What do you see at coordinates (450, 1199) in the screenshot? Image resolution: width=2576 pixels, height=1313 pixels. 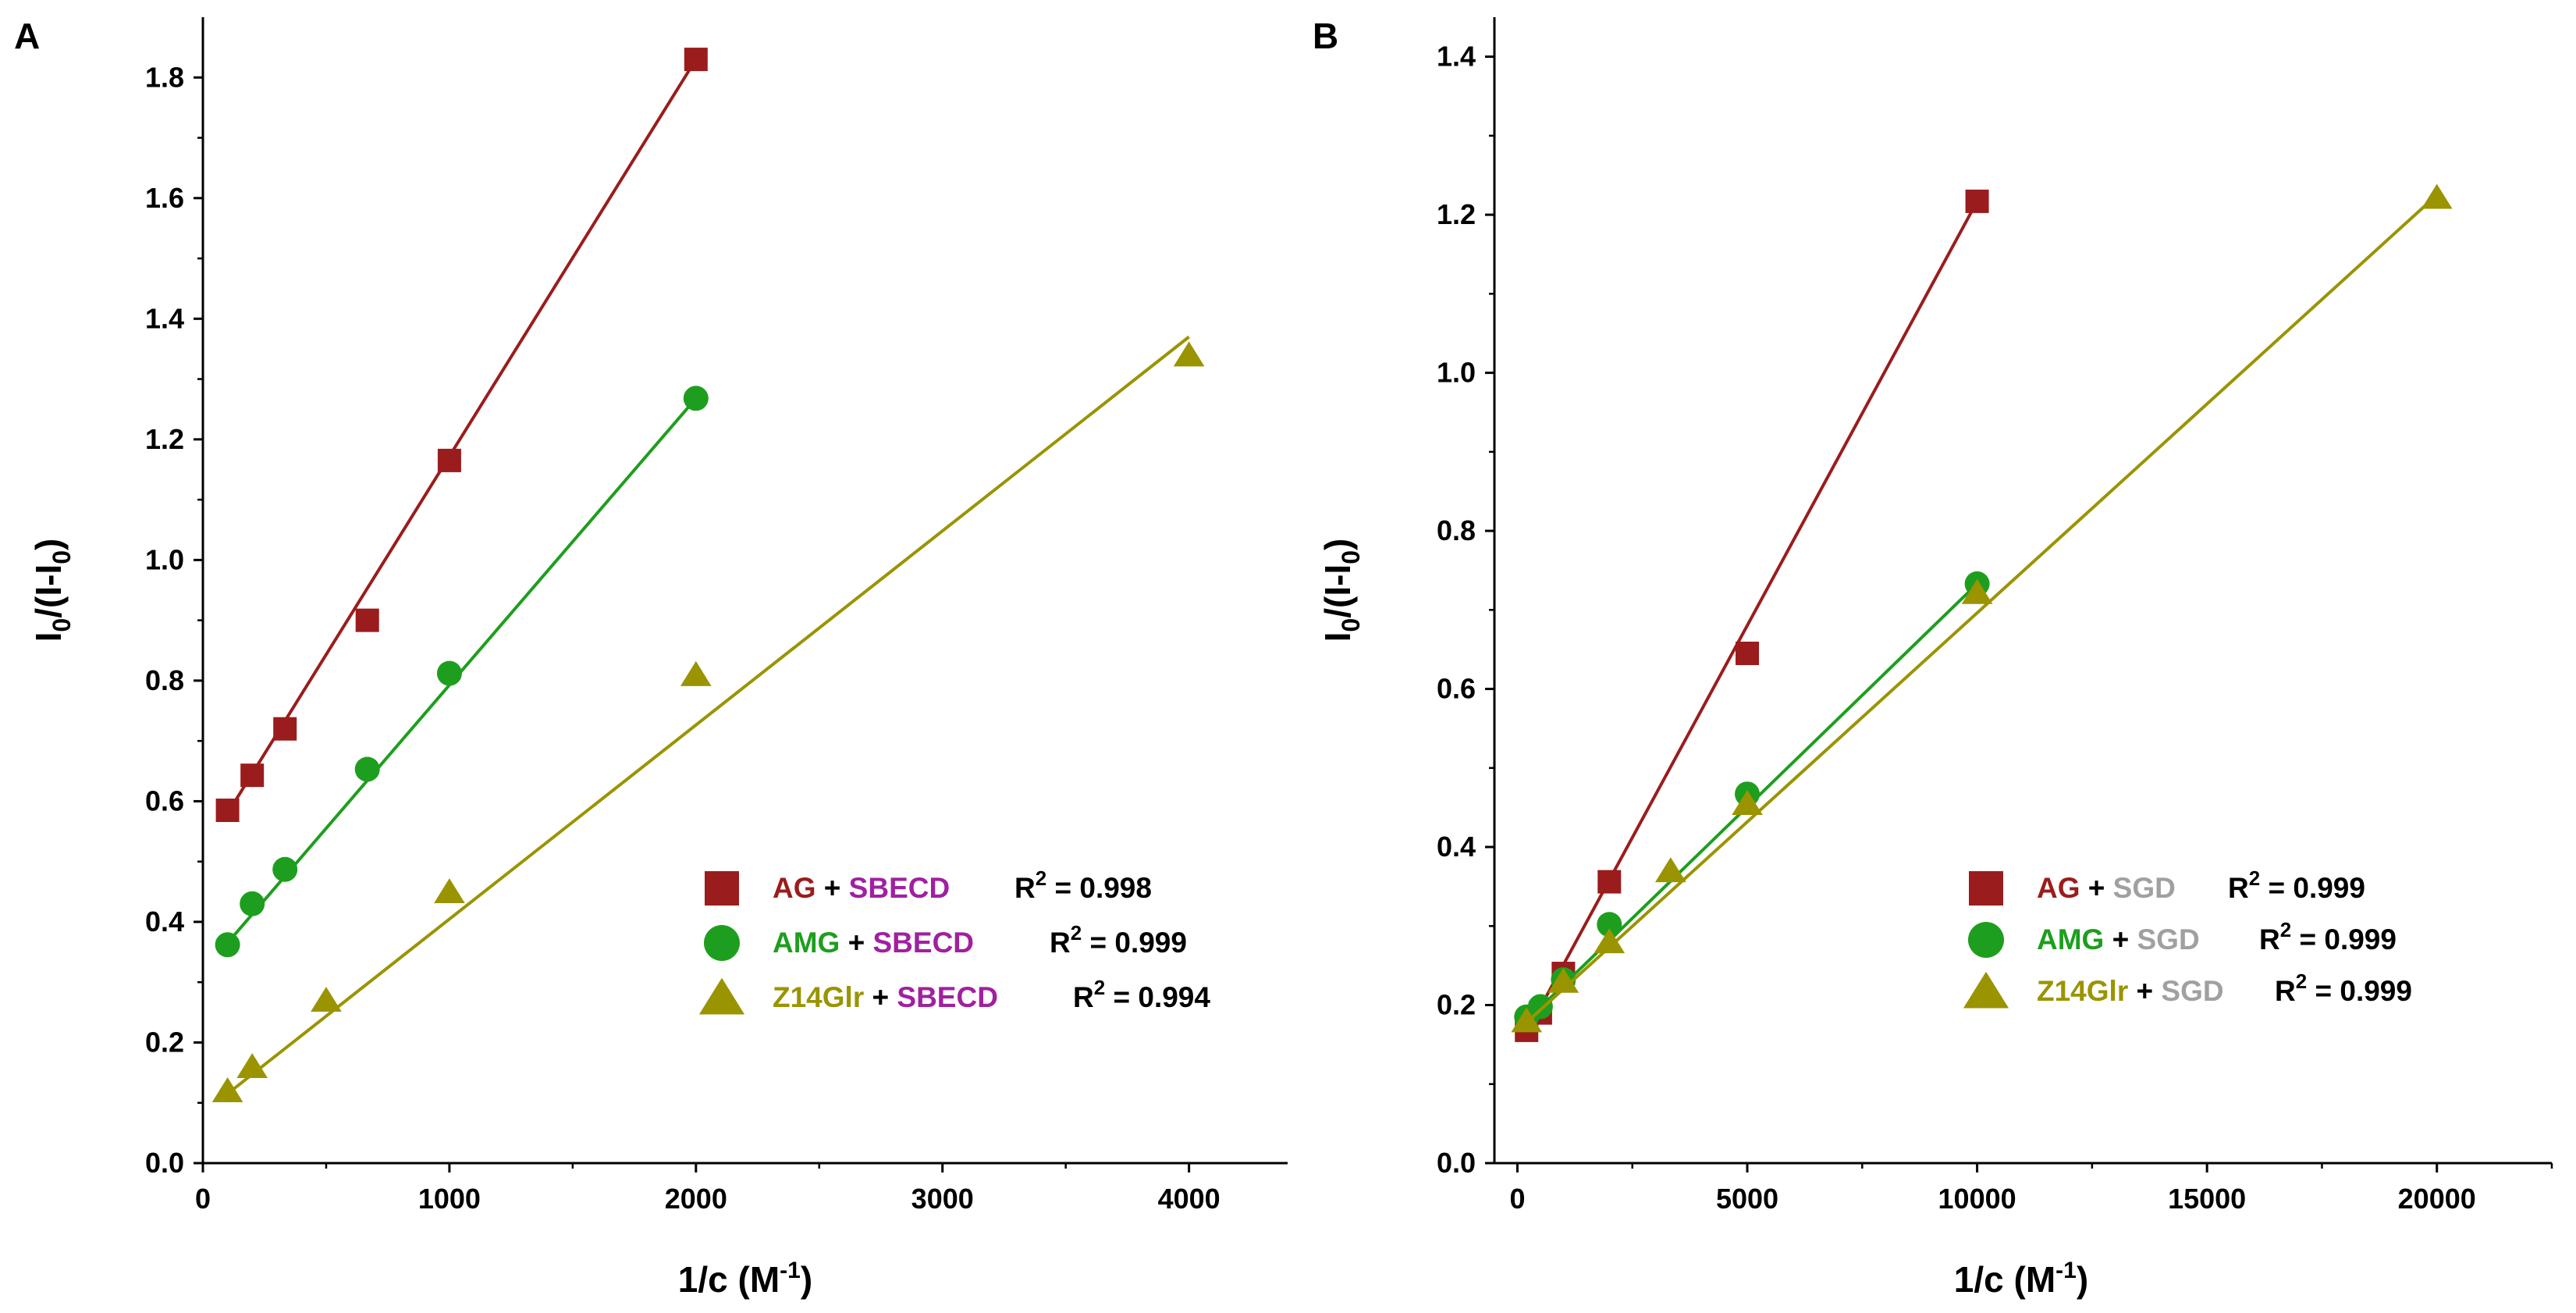 I see `x-tick-label: 1000` at bounding box center [450, 1199].